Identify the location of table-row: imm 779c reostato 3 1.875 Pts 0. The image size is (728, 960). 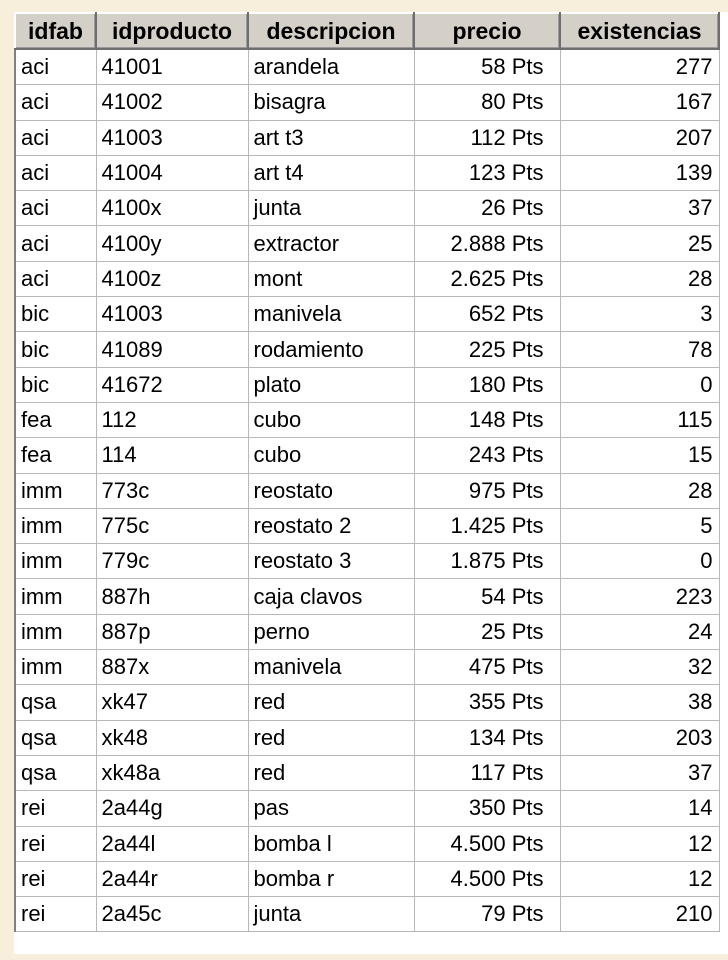
(367, 561).